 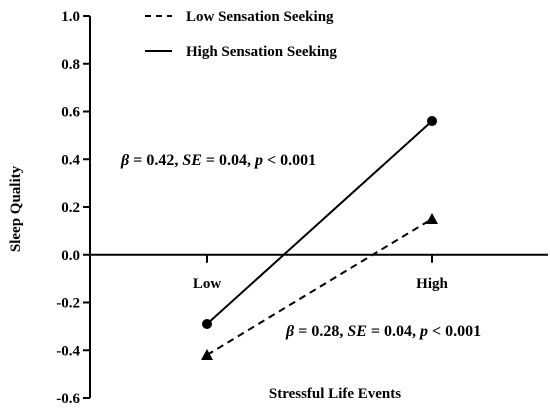 I want to click on y-tick-label: 0.6, so click(x=70, y=113).